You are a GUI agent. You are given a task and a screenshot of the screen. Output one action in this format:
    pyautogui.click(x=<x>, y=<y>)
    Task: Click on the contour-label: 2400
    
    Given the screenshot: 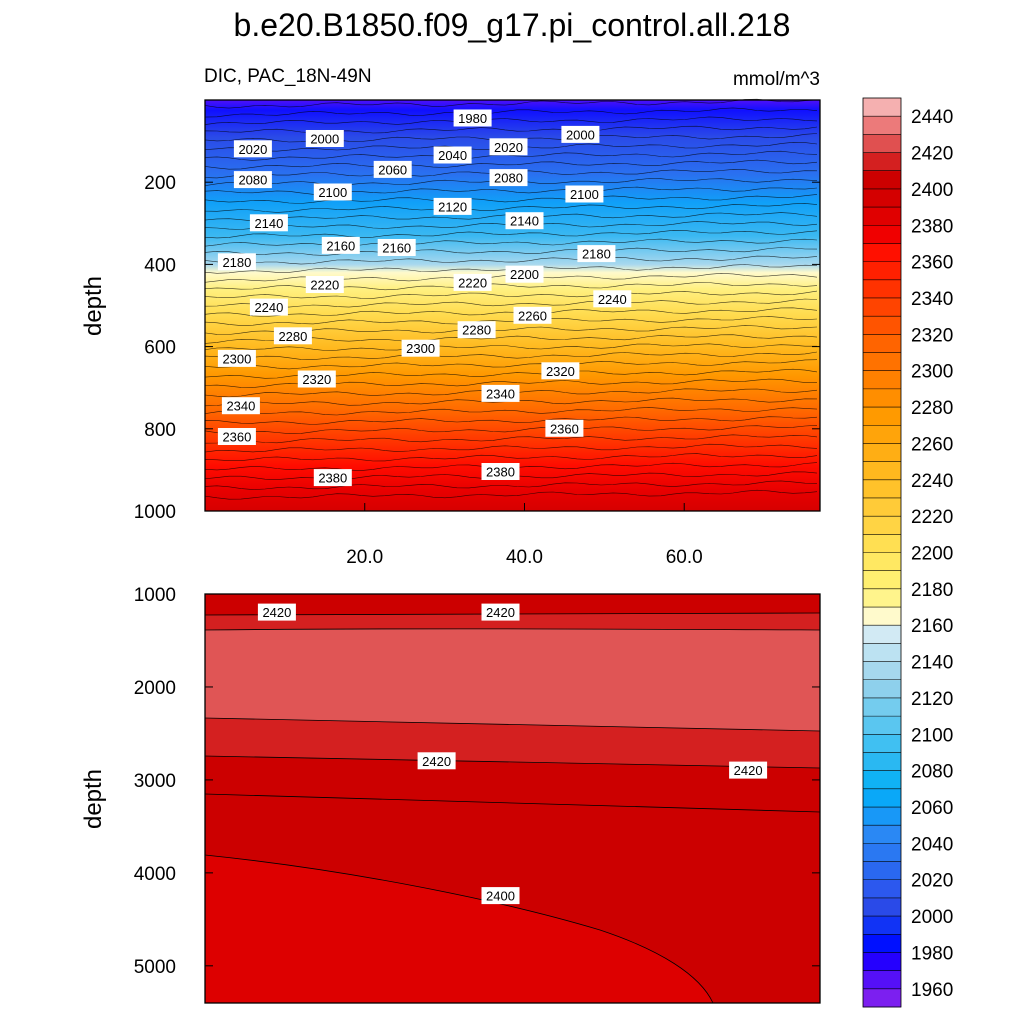 What is the action you would take?
    pyautogui.click(x=500, y=896)
    